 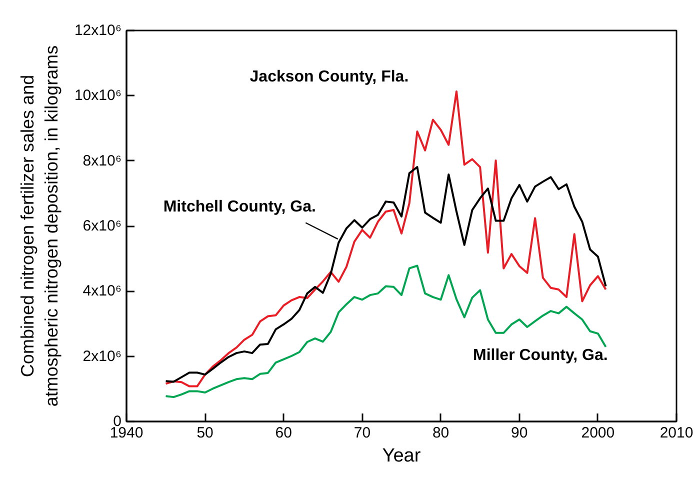 I want to click on series-label: Miller County, Ga., so click(x=540, y=355).